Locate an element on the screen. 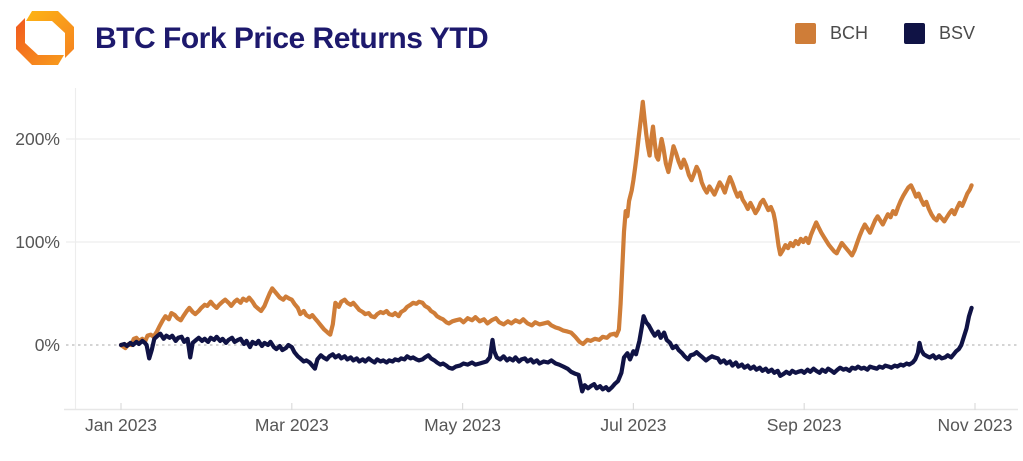 The image size is (1023, 461). y-axis-tick-label: 0% is located at coordinates (47, 345).